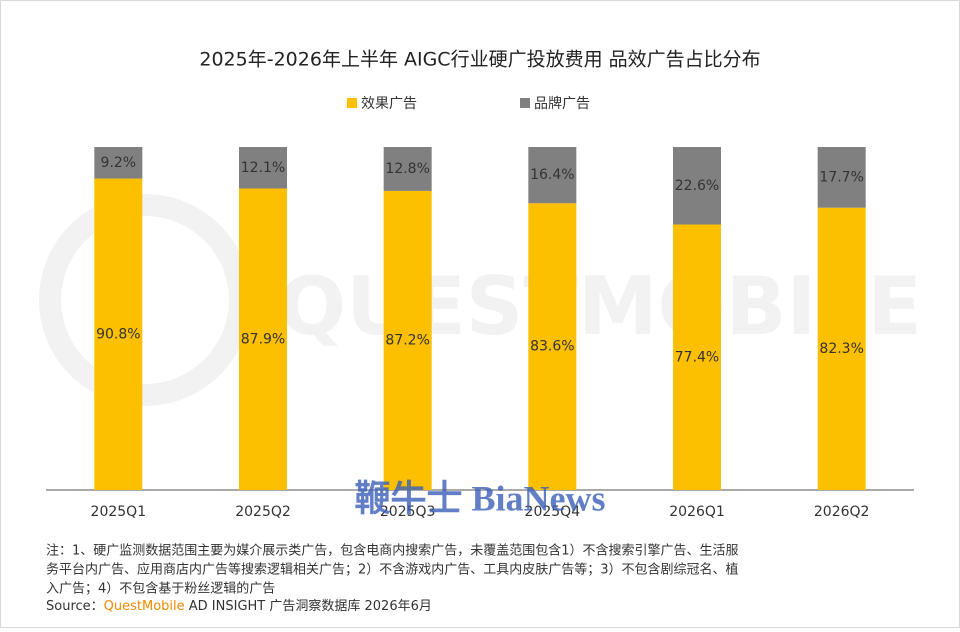 Image resolution: width=960 pixels, height=632 pixels. I want to click on data-label: 22.6%, so click(697, 186).